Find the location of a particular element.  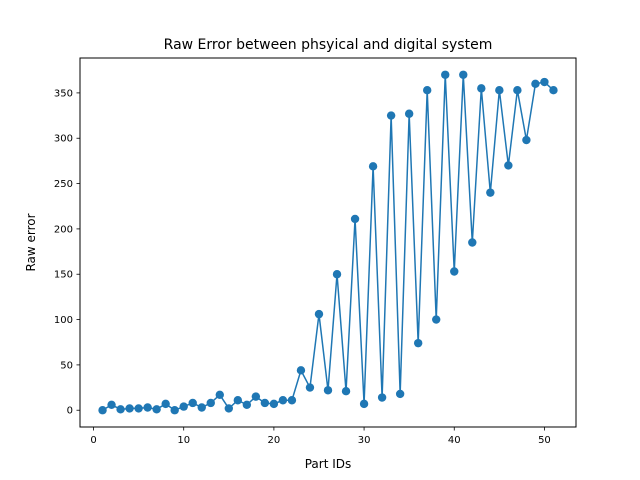

x-tick-label: 0 is located at coordinates (93, 440).